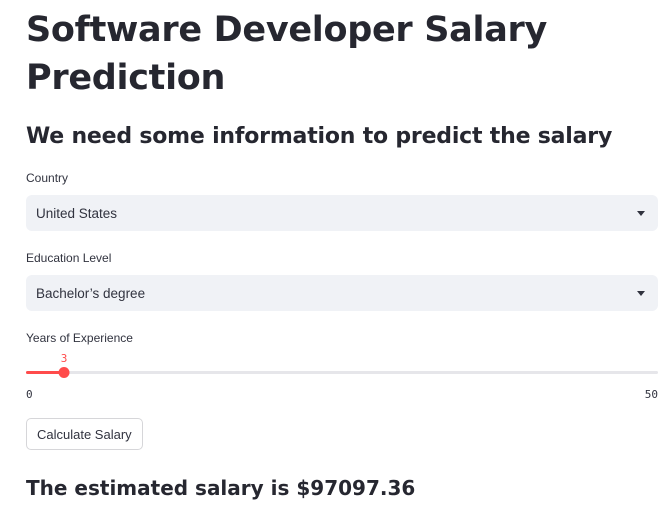 This screenshot has width=670, height=518. What do you see at coordinates (64, 358) in the screenshot?
I see `slider-current-value: 3` at bounding box center [64, 358].